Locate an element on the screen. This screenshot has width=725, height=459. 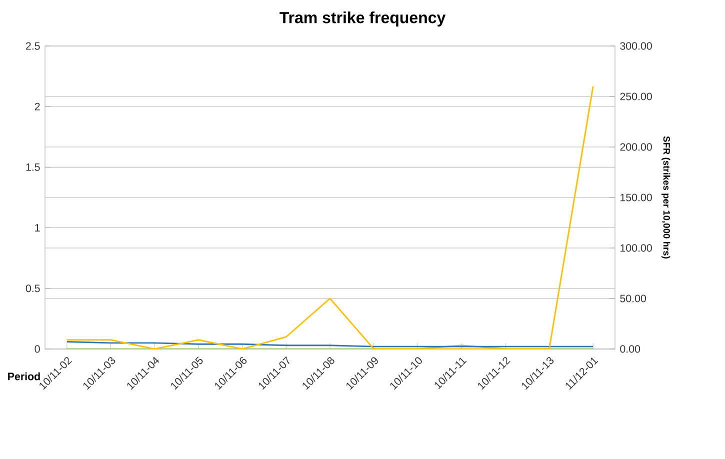
y2-axis-title: SFR (strikes per 10,000 hrs) is located at coordinates (665, 197).